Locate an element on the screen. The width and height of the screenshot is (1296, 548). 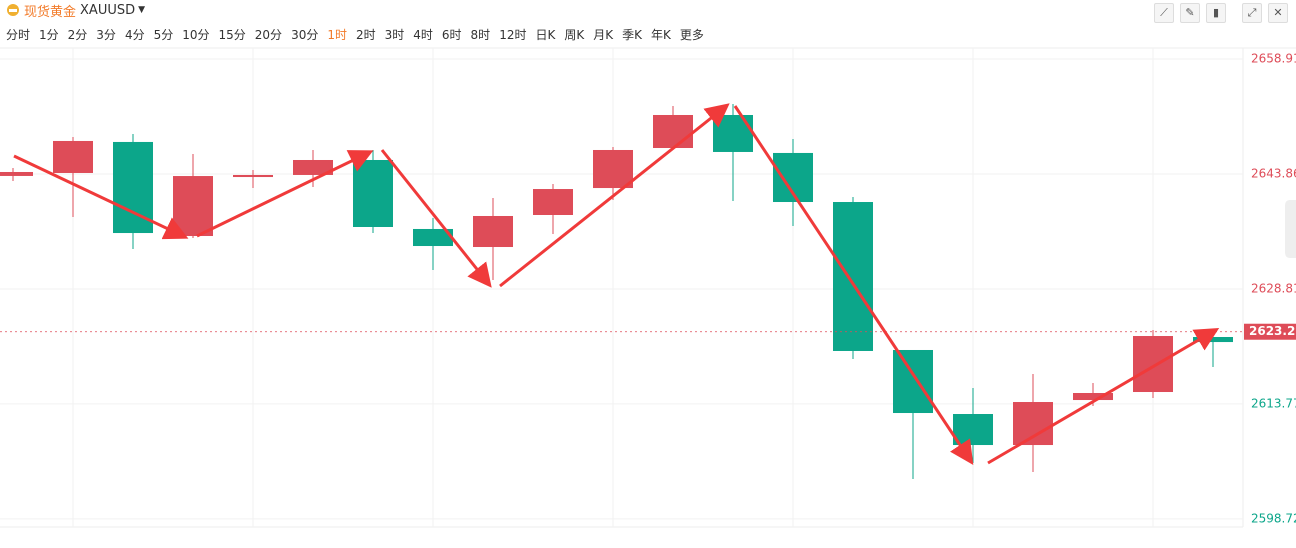
last-price-label: 2623.21 is located at coordinates (1272, 331).